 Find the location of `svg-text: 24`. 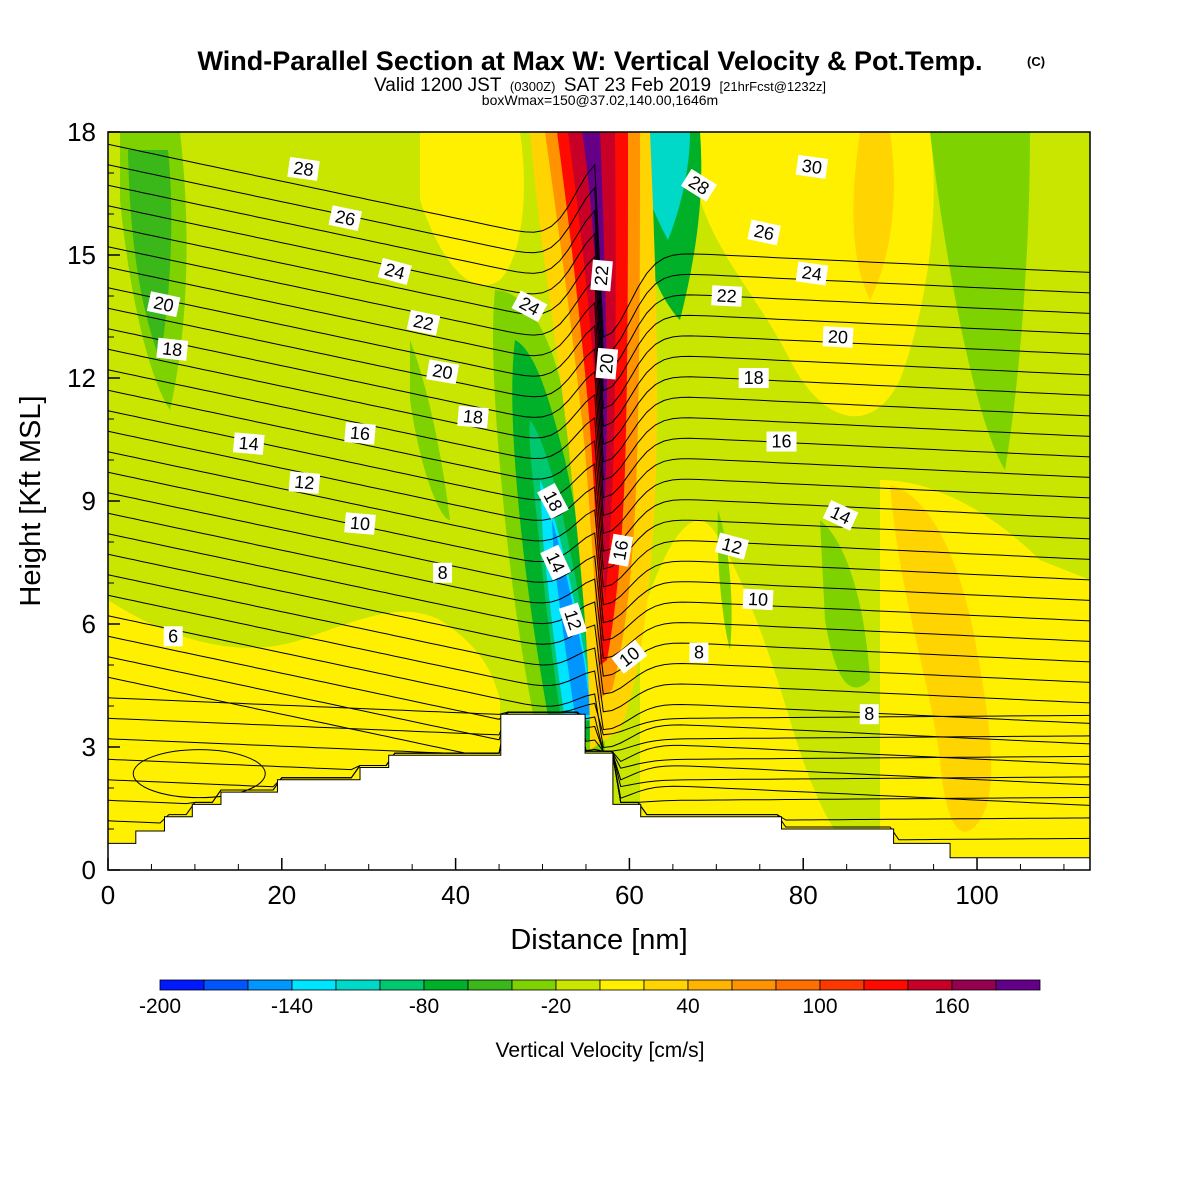

svg-text: 24 is located at coordinates (812, 273).